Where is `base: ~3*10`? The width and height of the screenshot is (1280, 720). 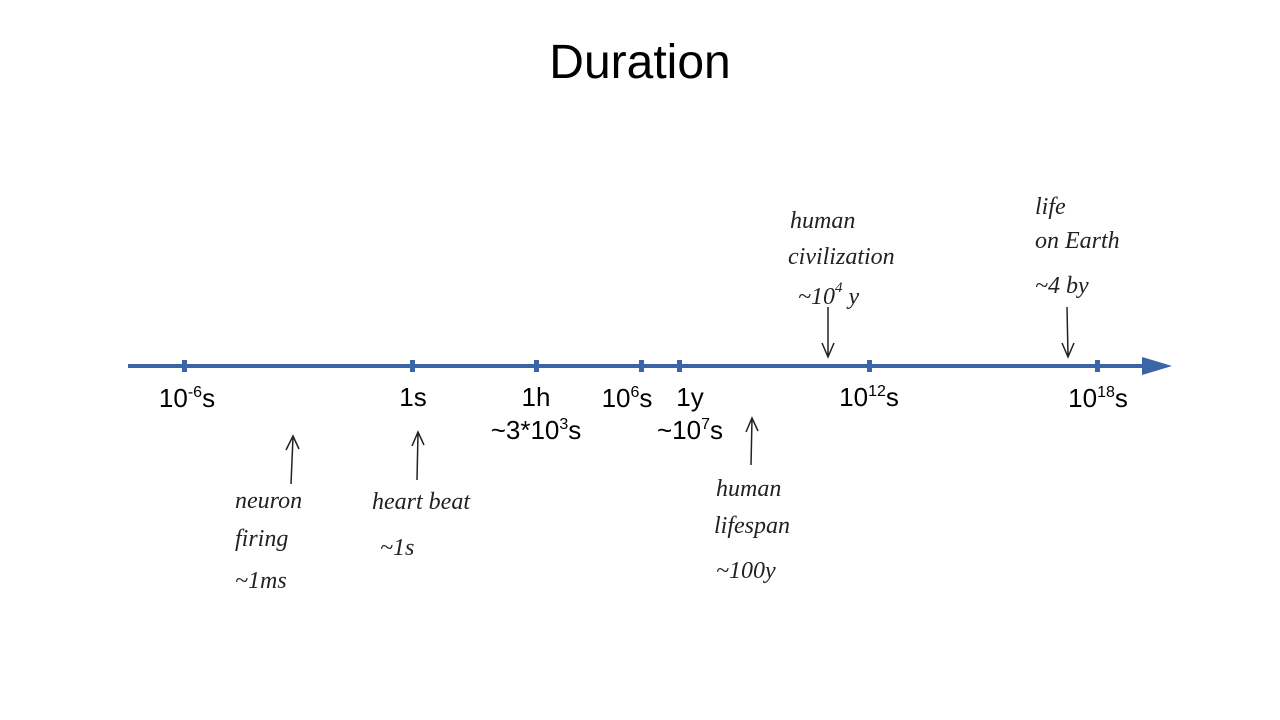 base: ~3*10 is located at coordinates (525, 430).